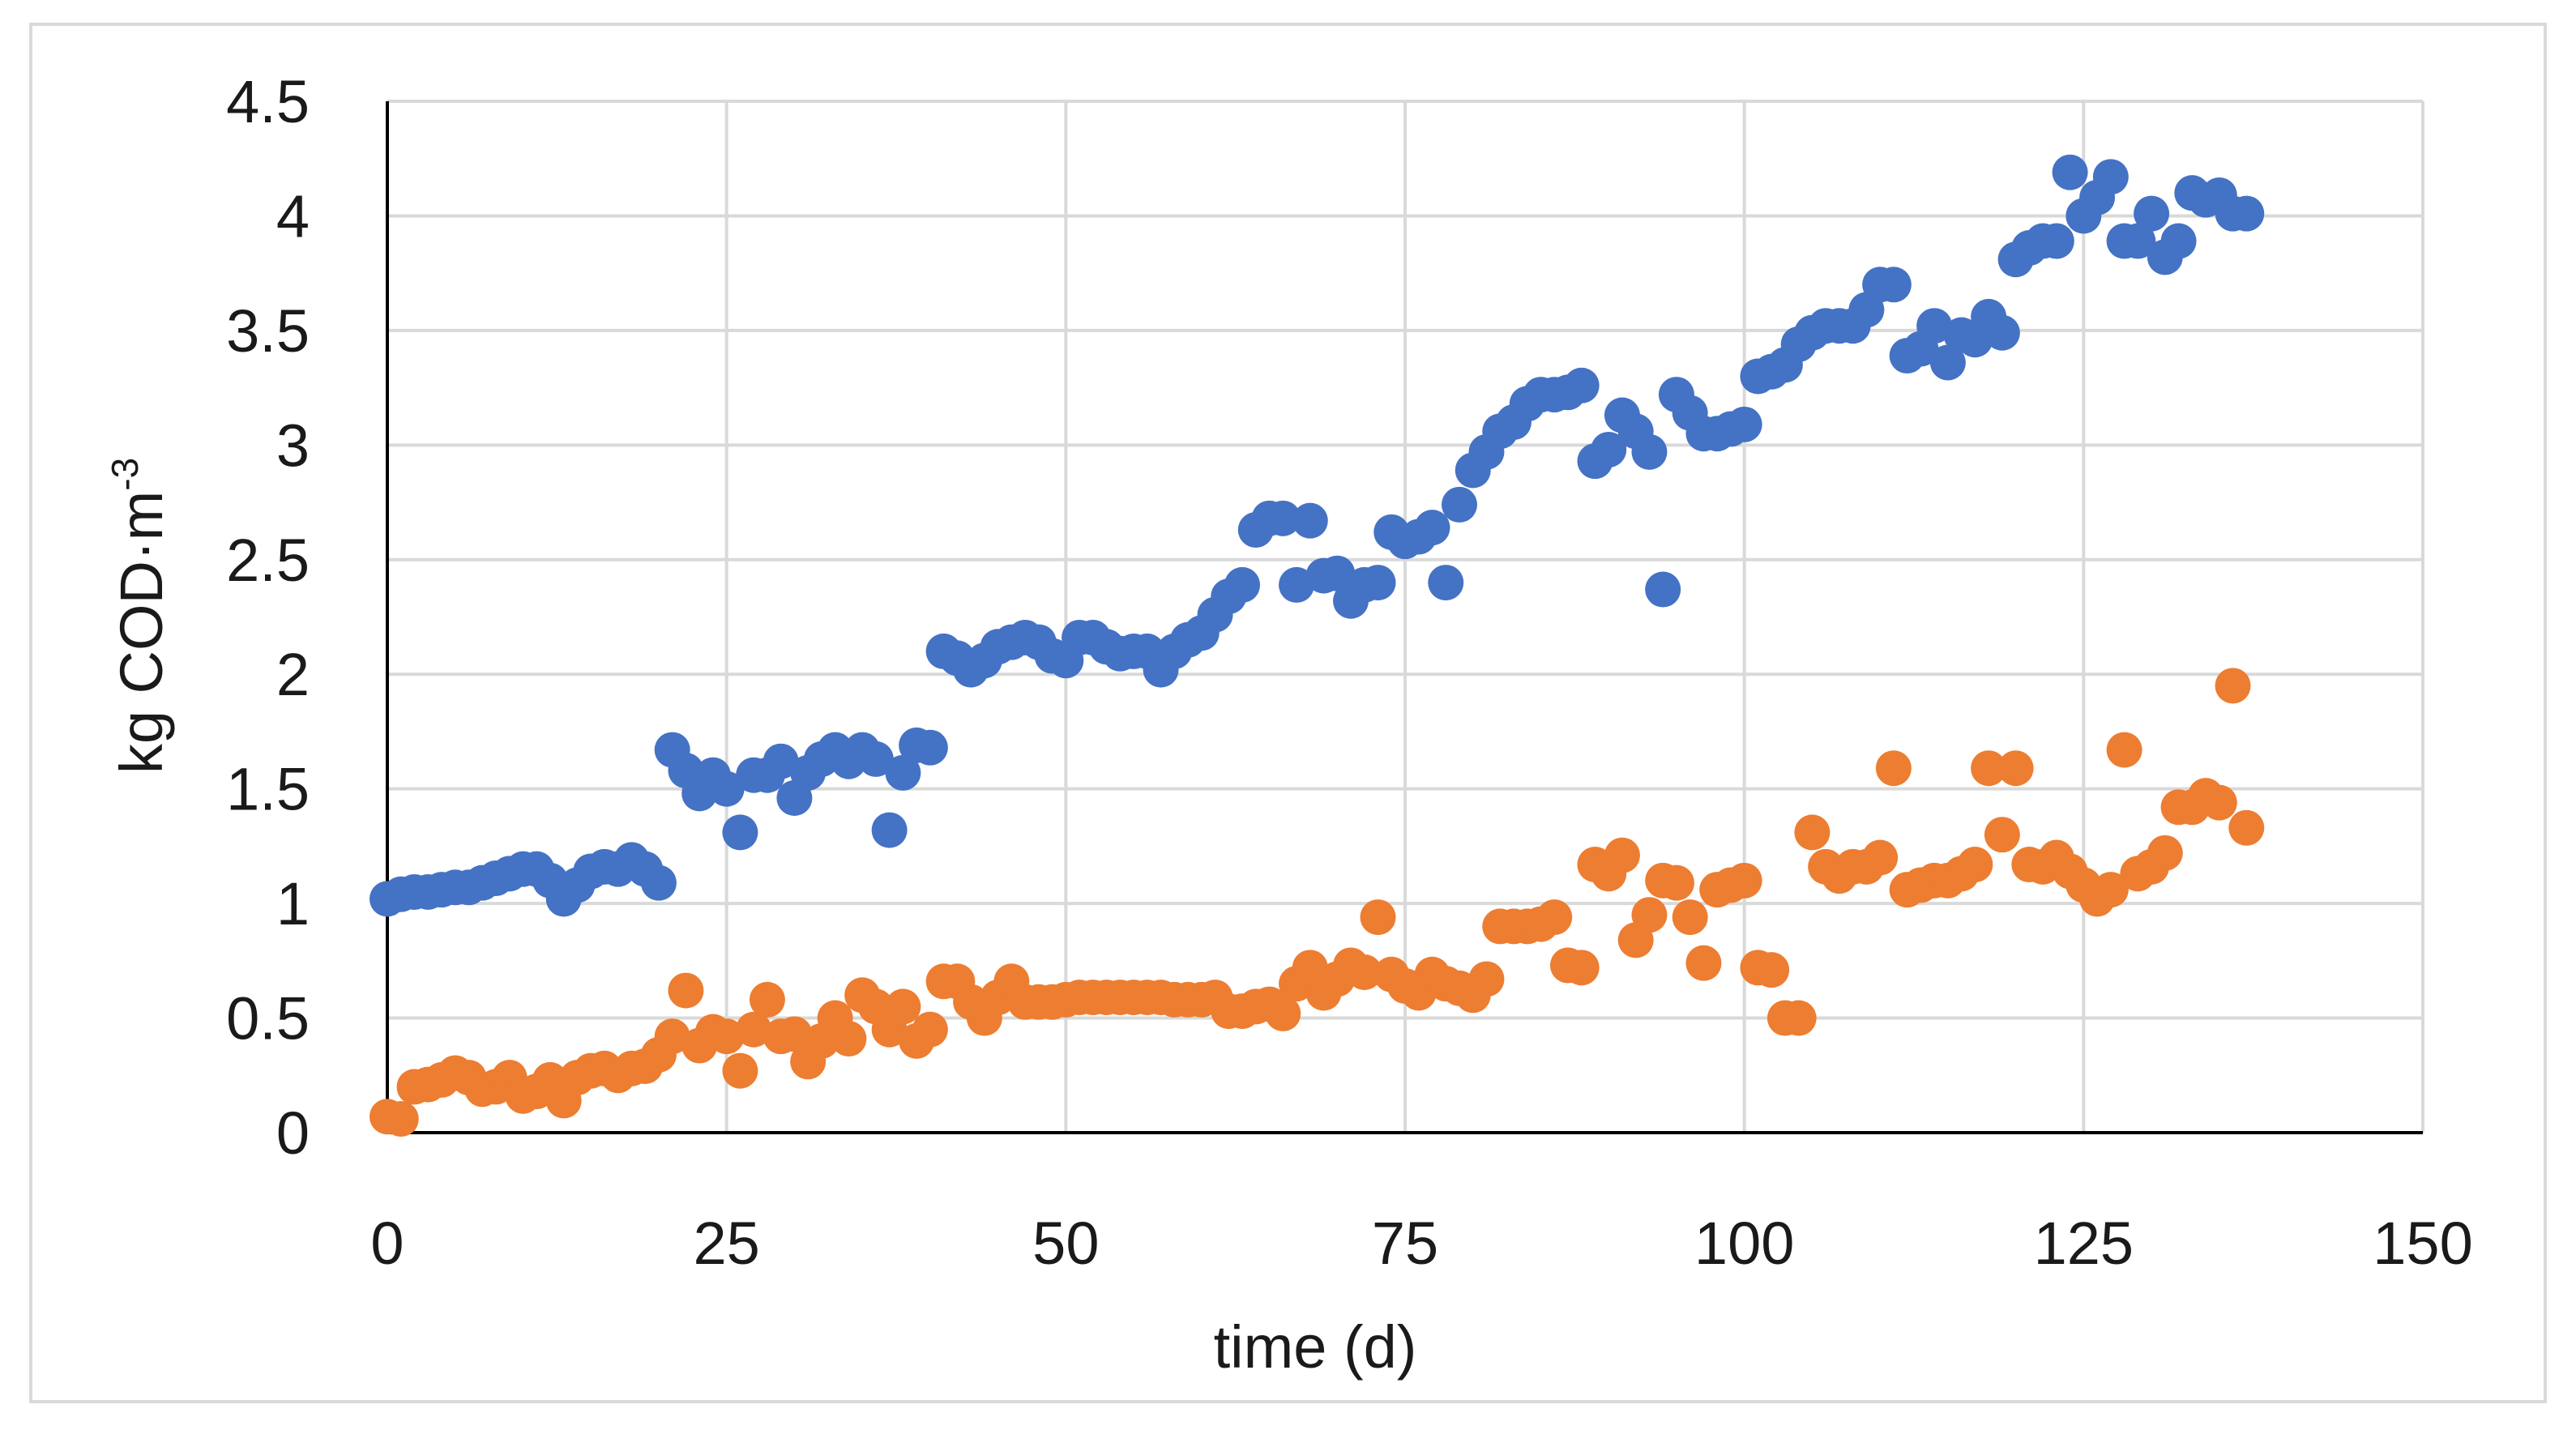 This screenshot has width=2576, height=1430. Describe the element at coordinates (125, 474) in the screenshot. I see `y-axis-title-superscript: -3` at that location.